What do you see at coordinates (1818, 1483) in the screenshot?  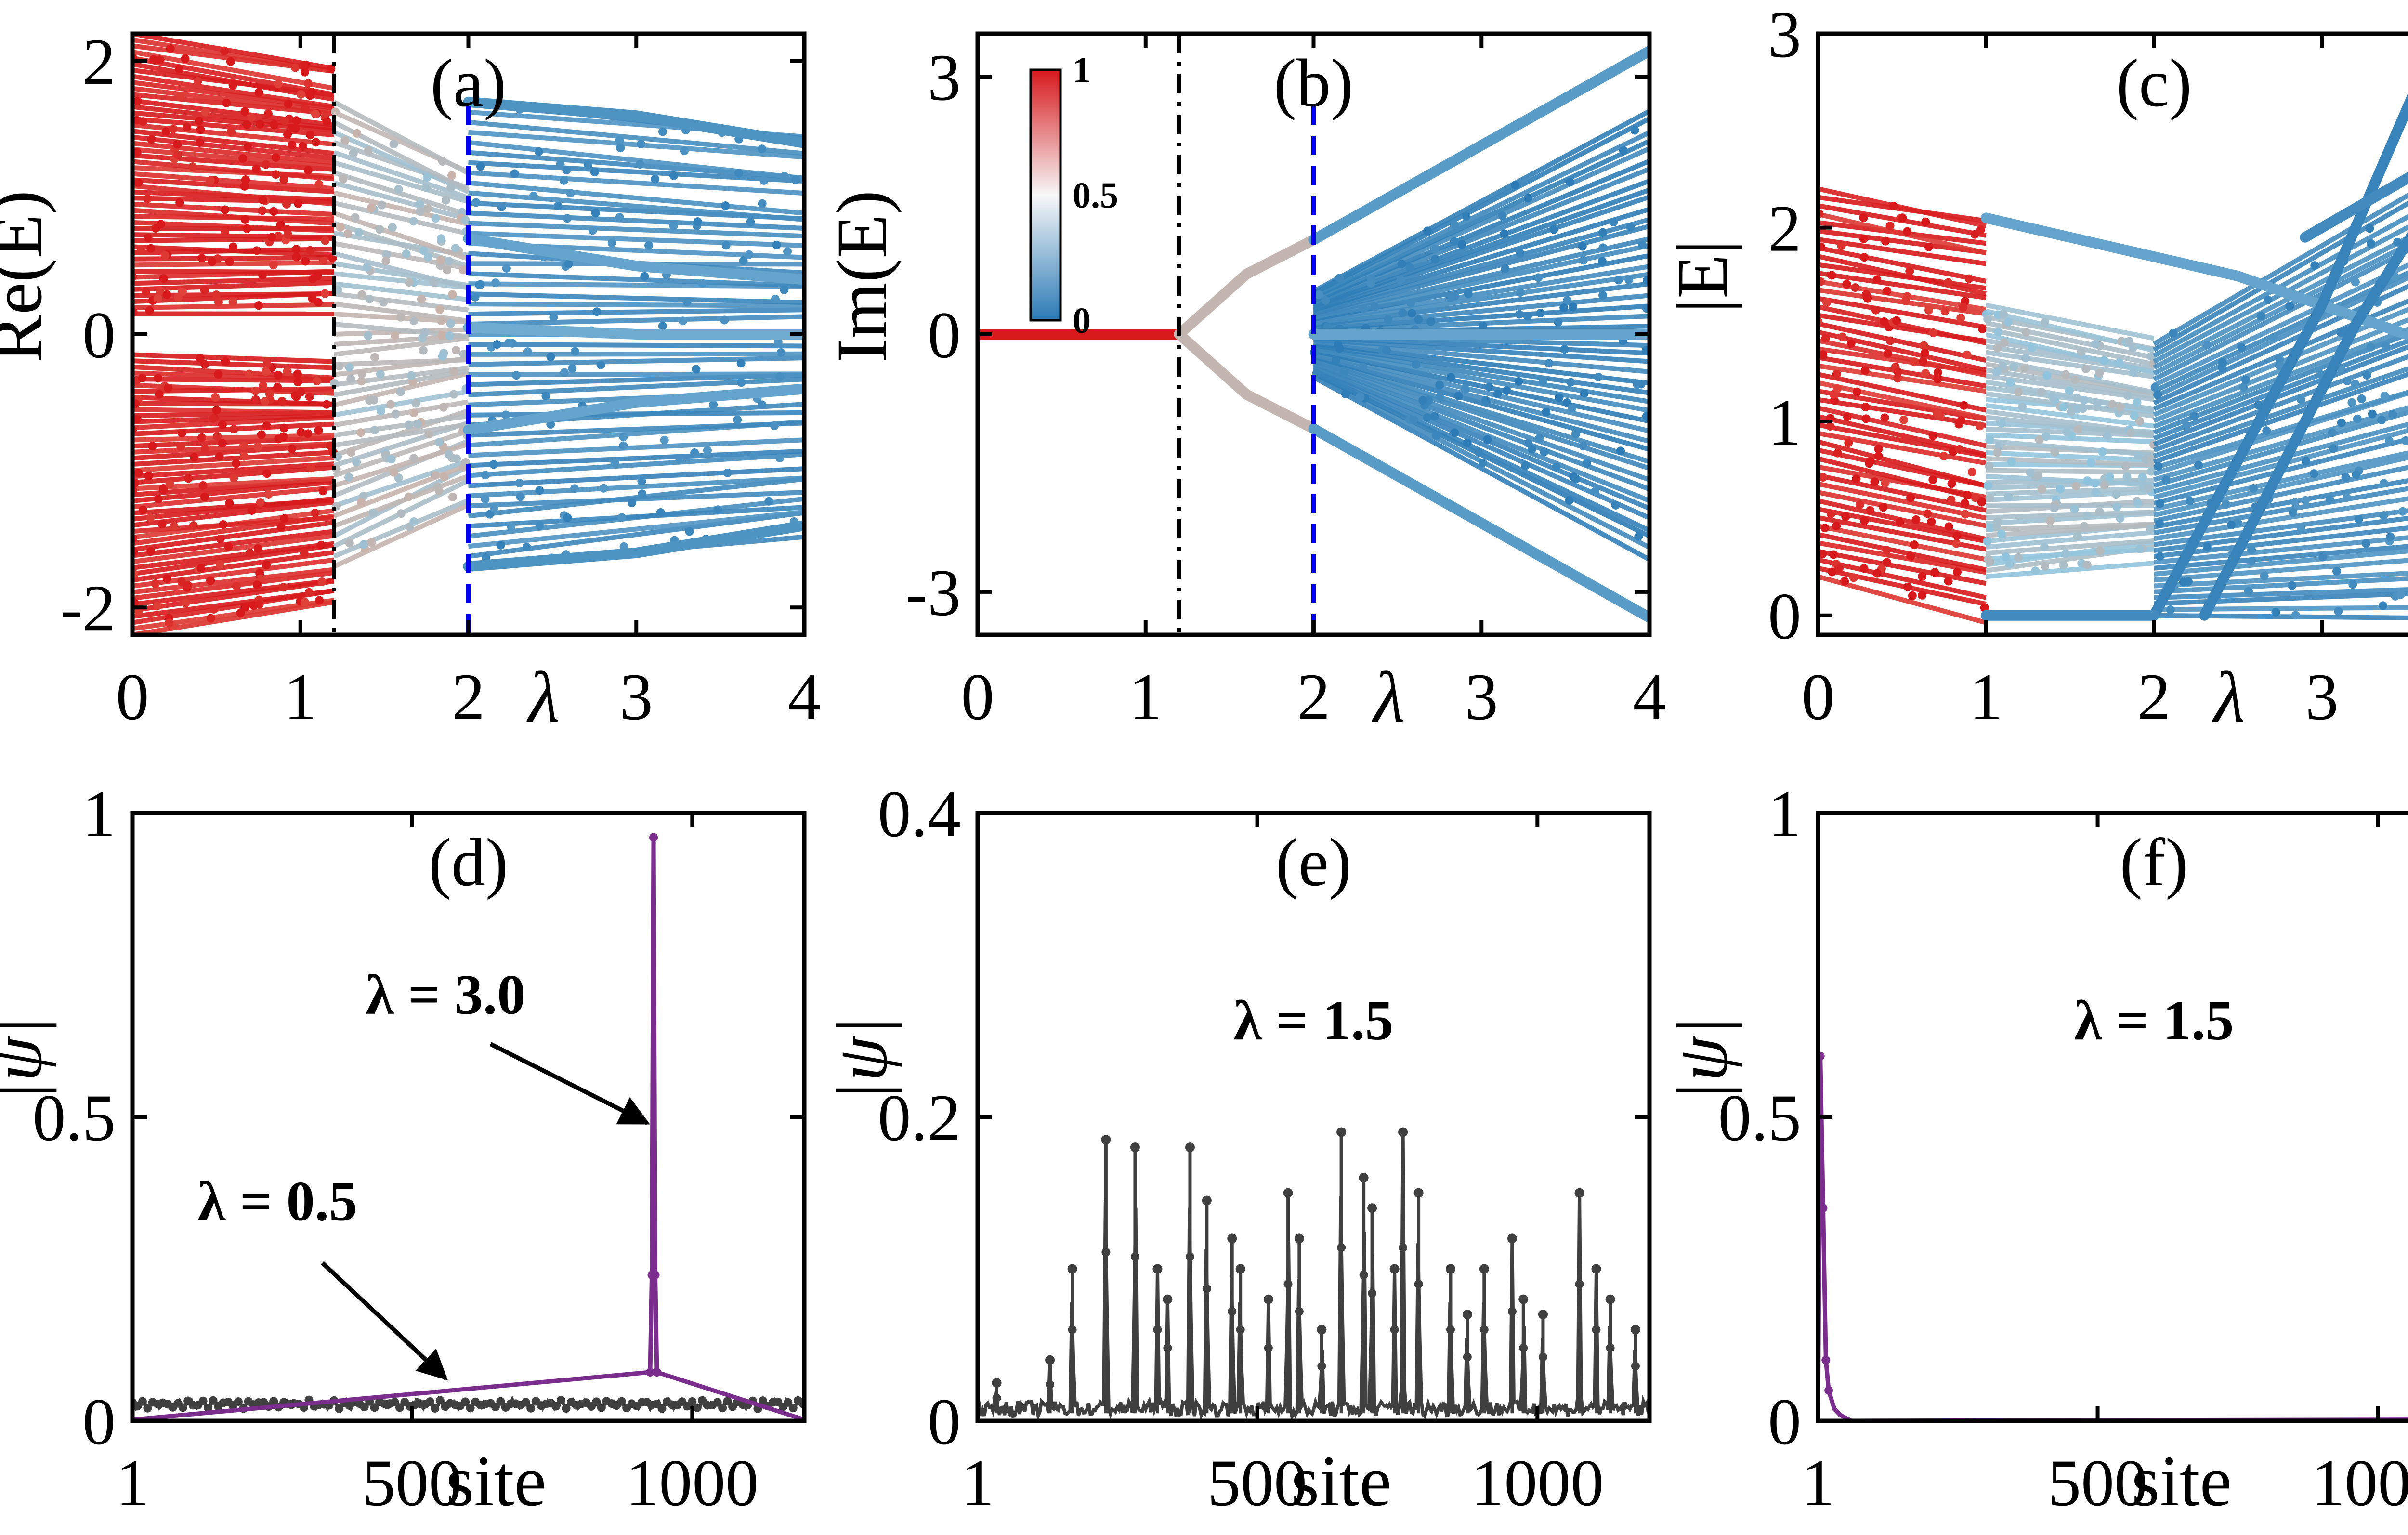 I see `x-tick-label: 1` at bounding box center [1818, 1483].